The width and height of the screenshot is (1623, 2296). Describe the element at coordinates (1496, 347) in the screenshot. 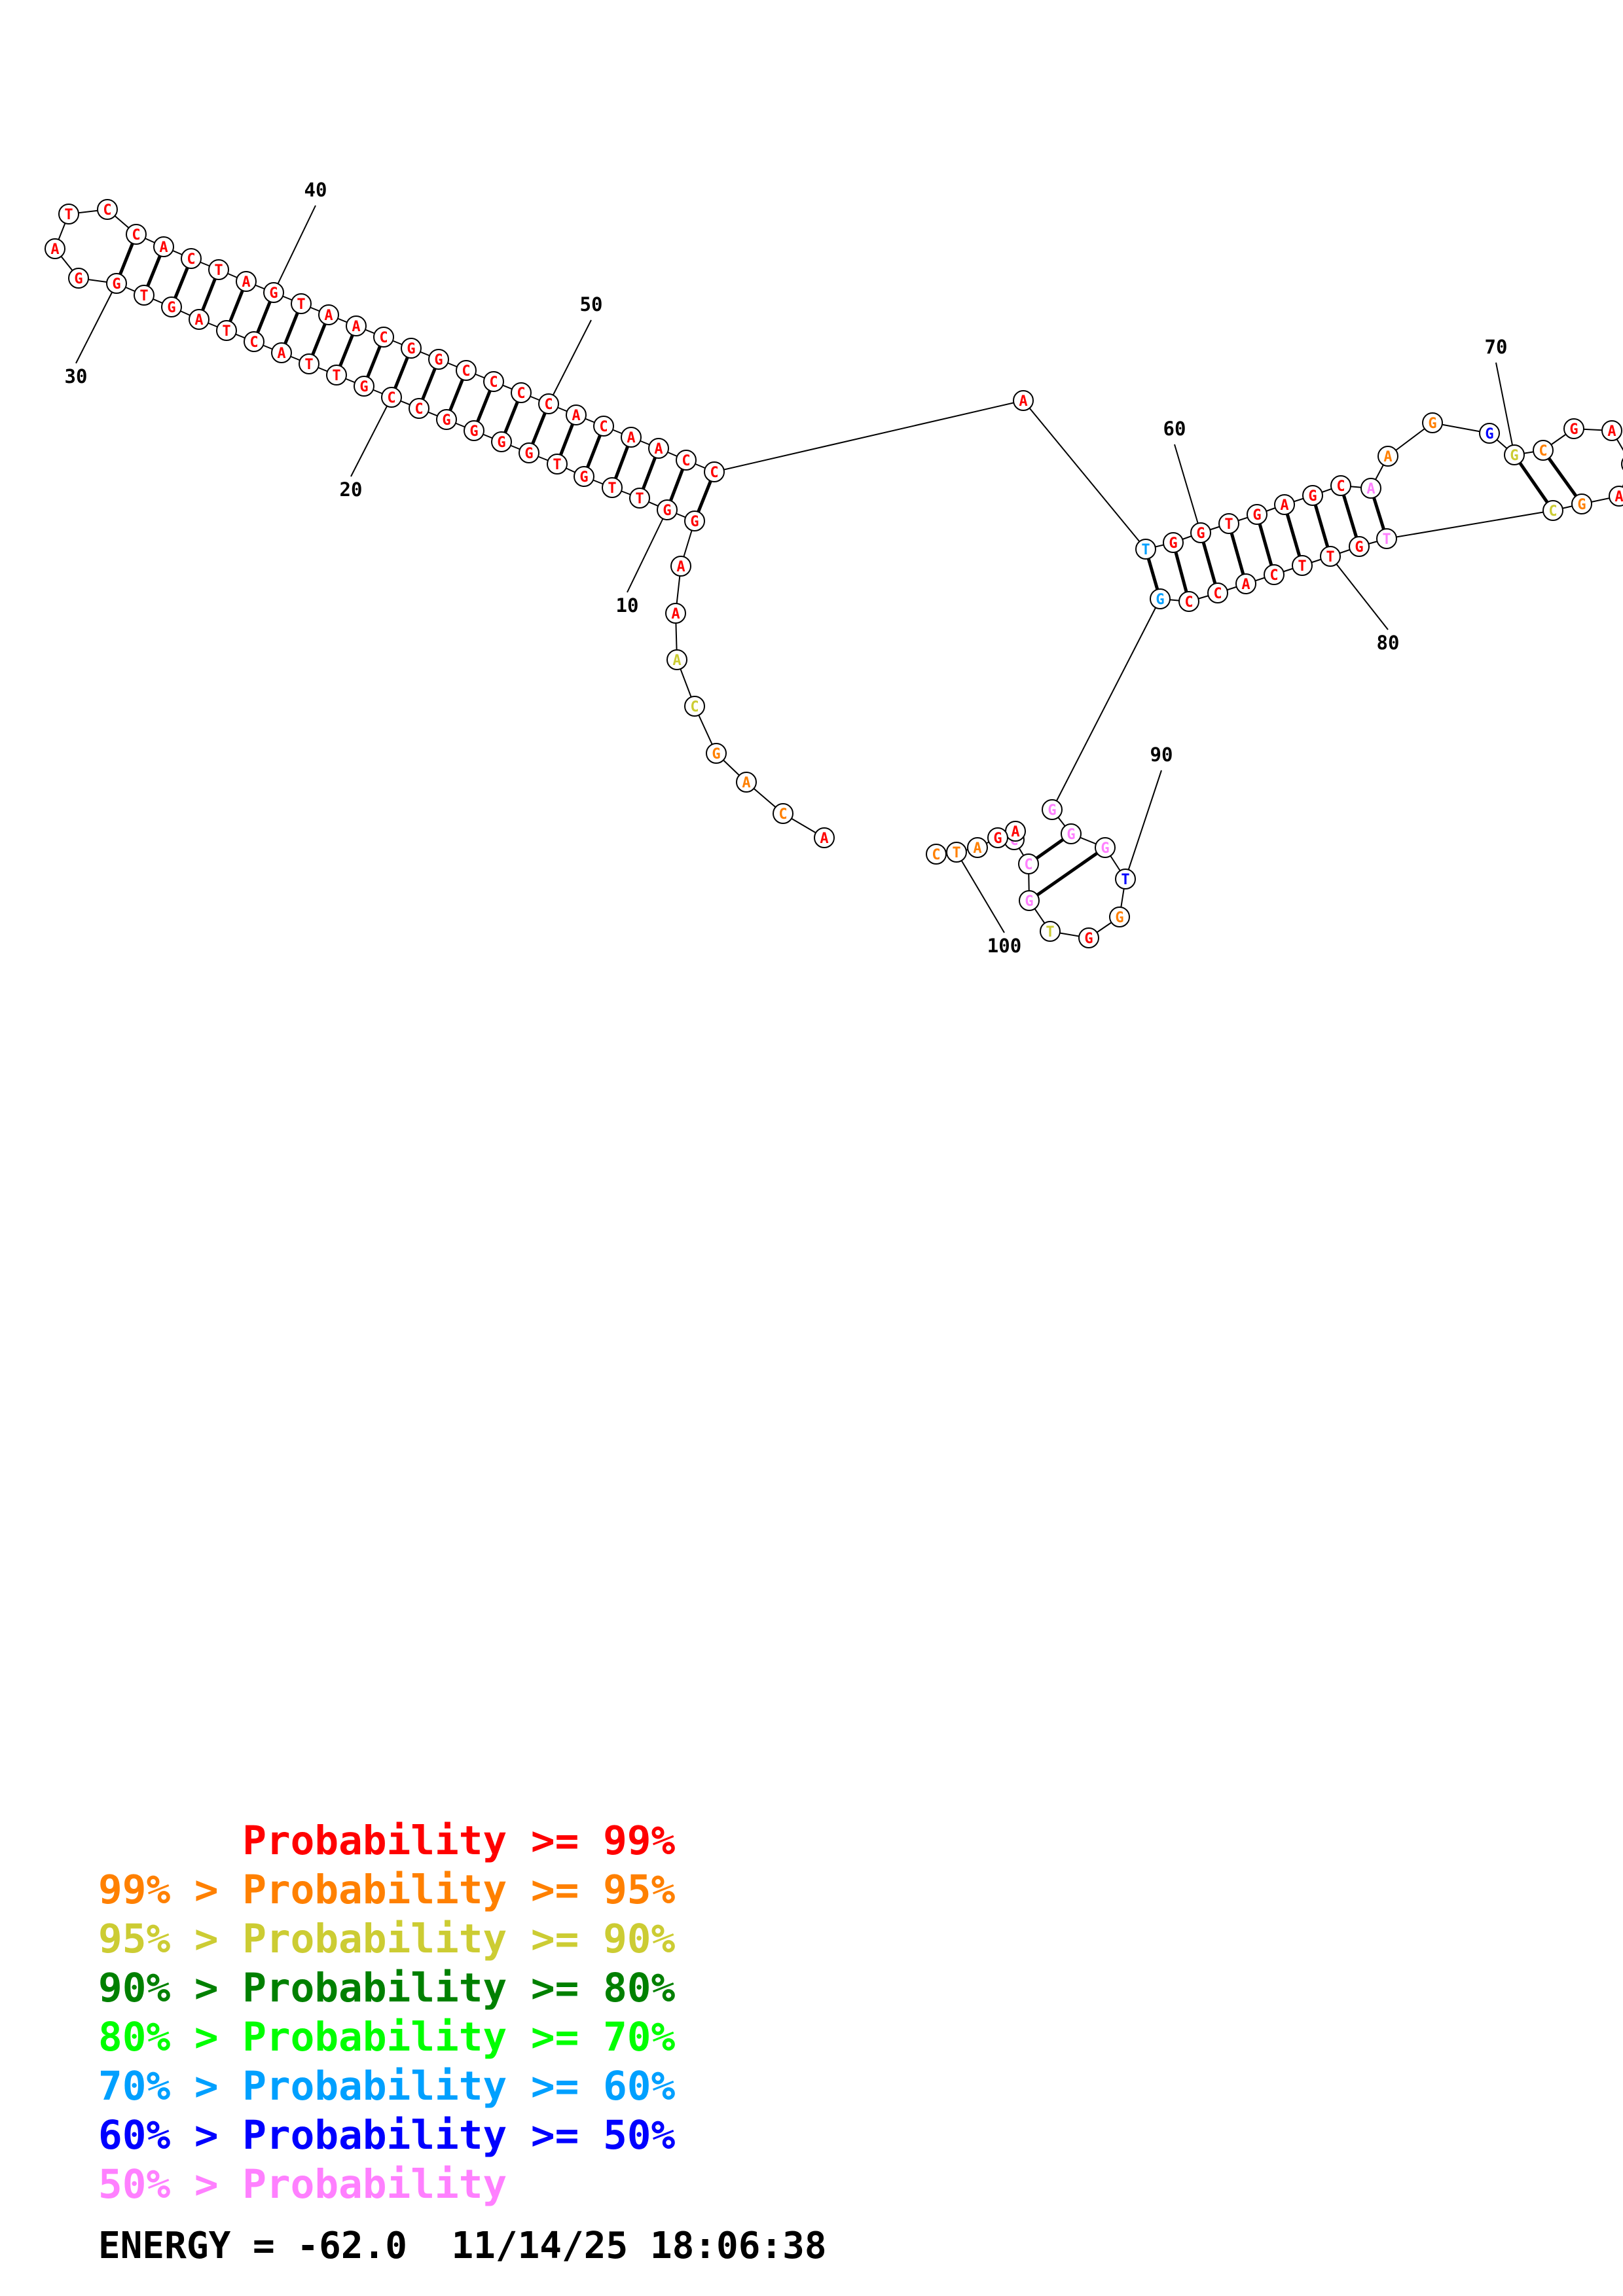

I see `index-label: 70` at that location.